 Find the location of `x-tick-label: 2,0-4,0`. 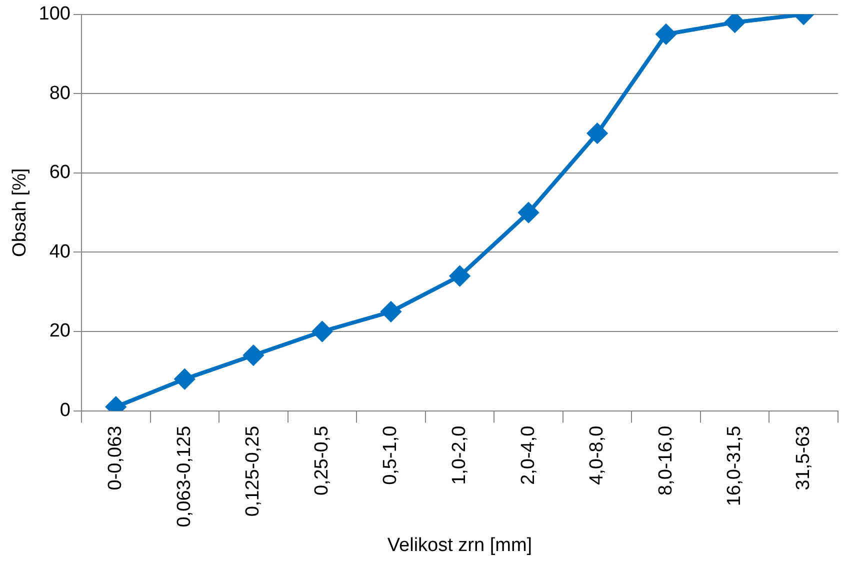

x-tick-label: 2,0-4,0 is located at coordinates (528, 455).